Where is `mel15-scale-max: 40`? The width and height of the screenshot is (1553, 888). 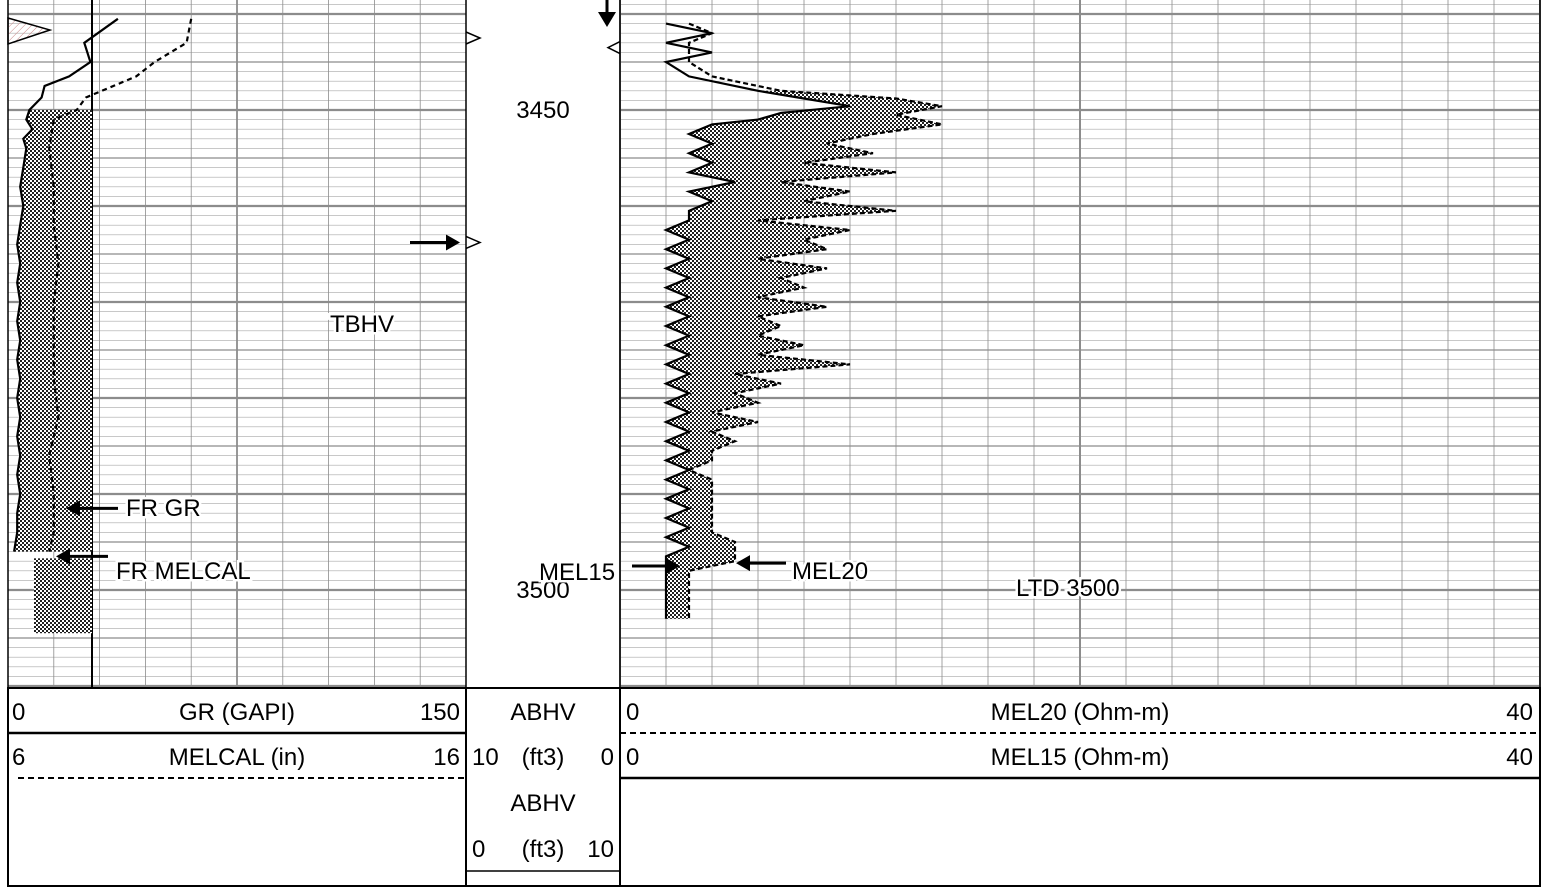
mel15-scale-max: 40 is located at coordinates (1519, 757).